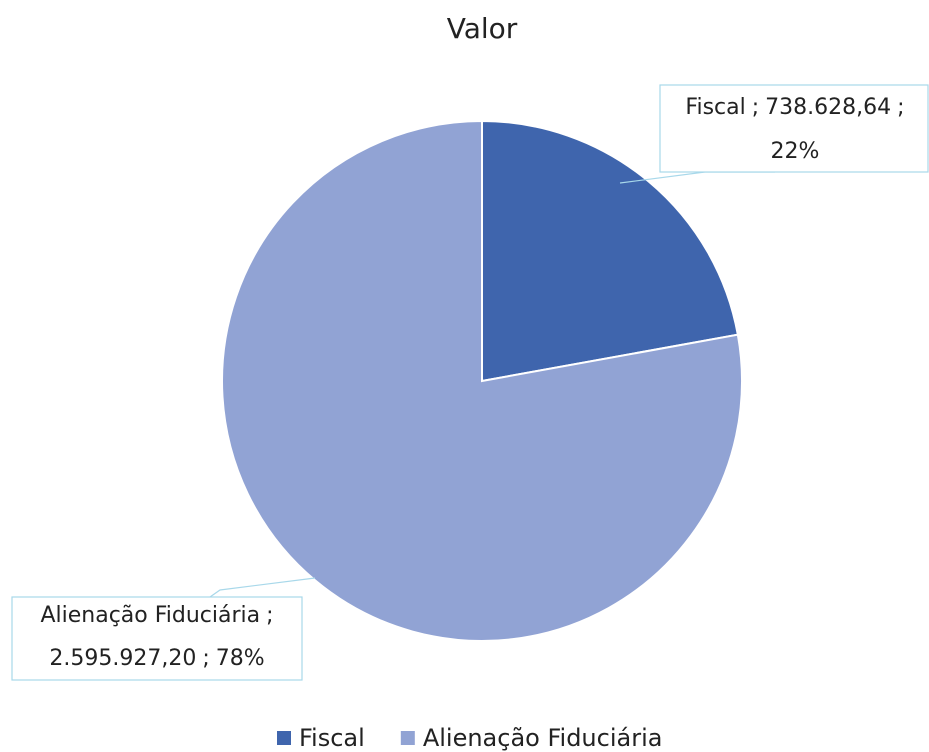  Describe the element at coordinates (262, 587) in the screenshot. I see `leader-line` at that location.